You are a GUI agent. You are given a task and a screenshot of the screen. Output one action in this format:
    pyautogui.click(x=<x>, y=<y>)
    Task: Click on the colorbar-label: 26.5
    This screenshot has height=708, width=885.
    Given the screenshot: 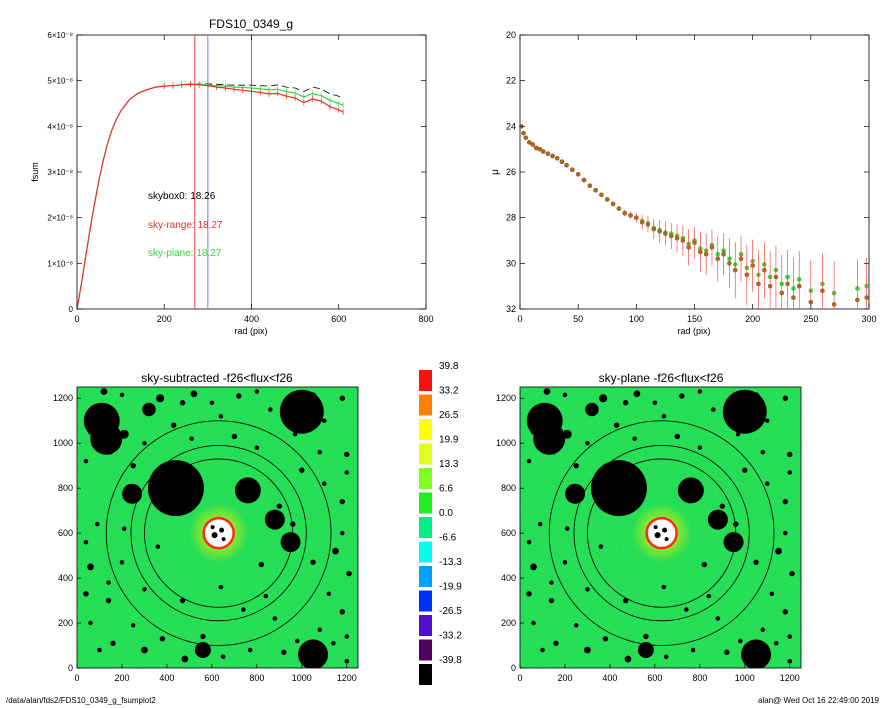 What is the action you would take?
    pyautogui.click(x=449, y=415)
    